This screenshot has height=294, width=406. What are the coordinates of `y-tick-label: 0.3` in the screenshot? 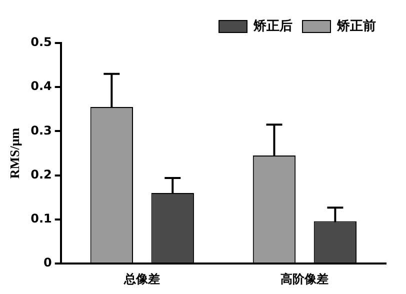 It's located at (41, 130).